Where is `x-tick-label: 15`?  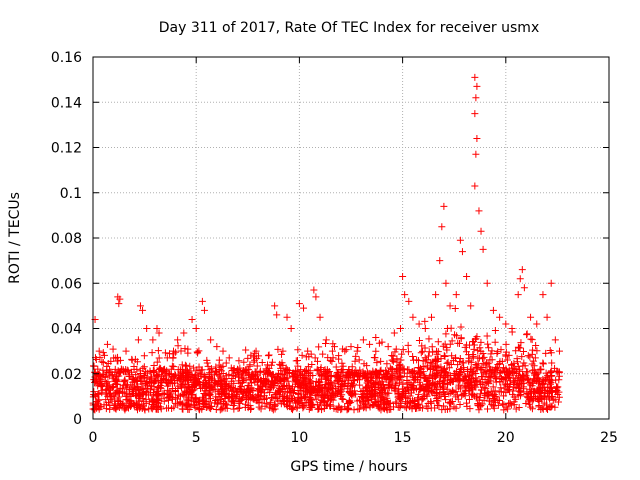
x-tick-label: 15 is located at coordinates (403, 438).